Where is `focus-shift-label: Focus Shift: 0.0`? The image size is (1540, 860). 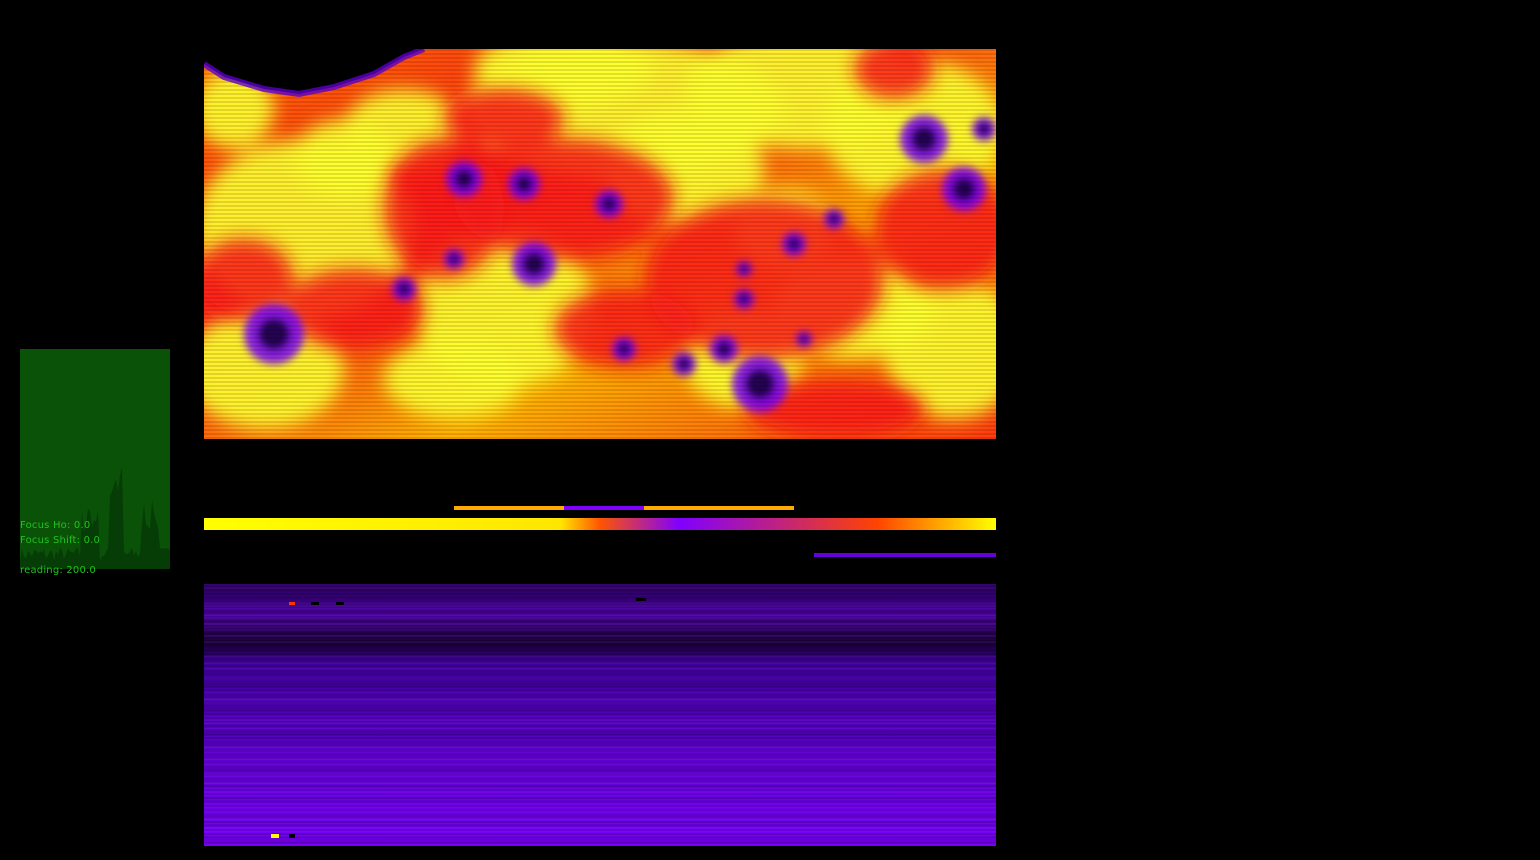
focus-shift-label: Focus Shift: 0.0 is located at coordinates (60, 540).